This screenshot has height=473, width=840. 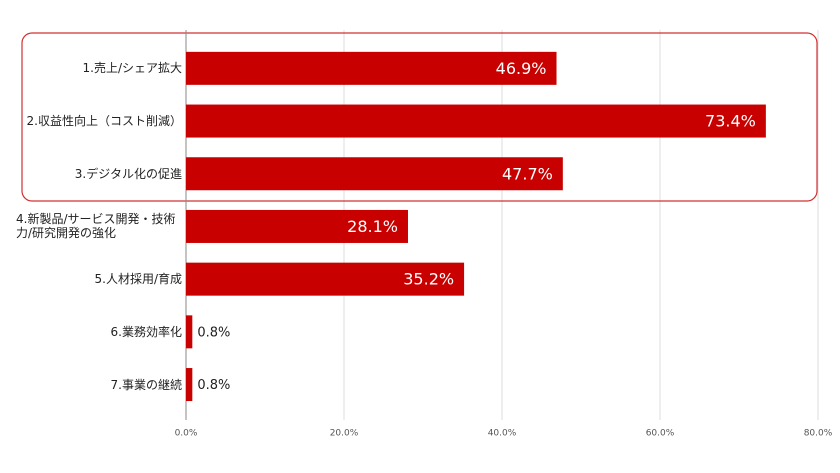 I want to click on category-label: 1.売上/シェア拡大, so click(x=99, y=68).